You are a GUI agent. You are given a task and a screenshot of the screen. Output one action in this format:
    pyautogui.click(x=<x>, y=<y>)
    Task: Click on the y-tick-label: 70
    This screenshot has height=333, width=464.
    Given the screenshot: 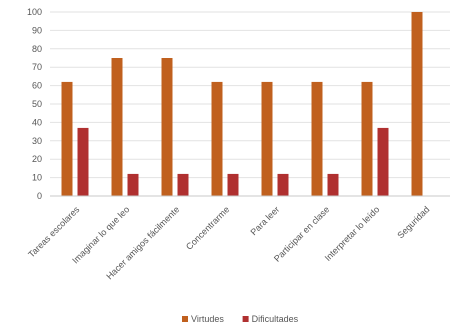 What is the action you would take?
    pyautogui.click(x=37, y=67)
    